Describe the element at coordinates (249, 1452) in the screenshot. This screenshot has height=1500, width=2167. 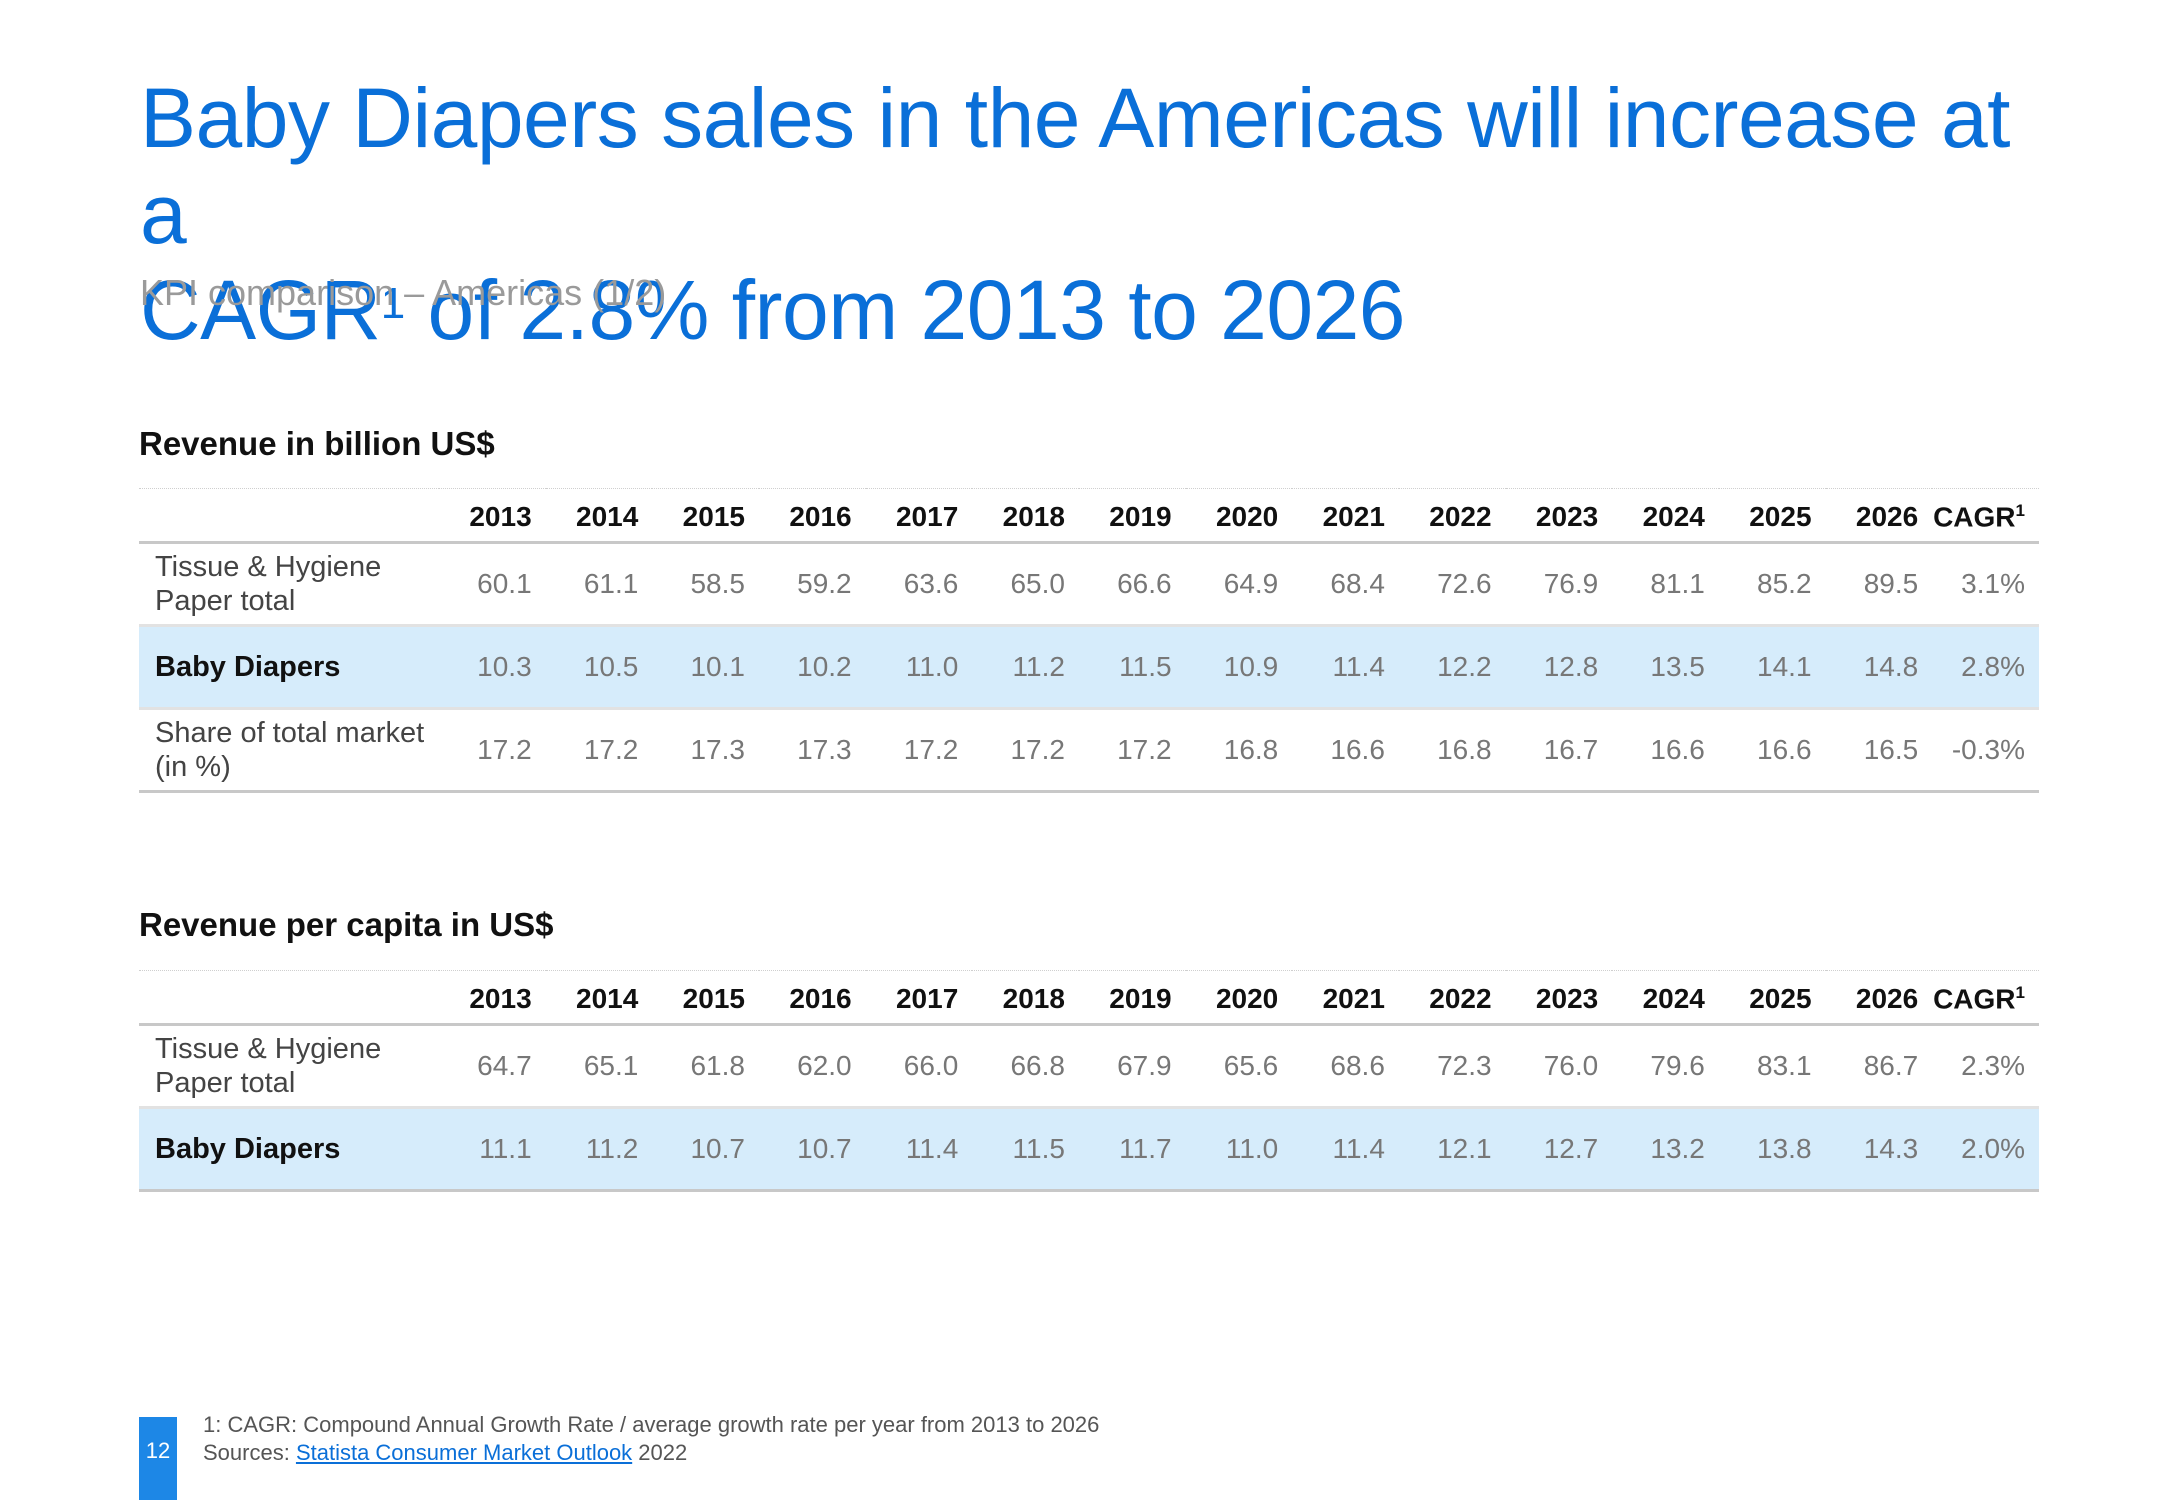
I see `sources-label: Sources:` at that location.